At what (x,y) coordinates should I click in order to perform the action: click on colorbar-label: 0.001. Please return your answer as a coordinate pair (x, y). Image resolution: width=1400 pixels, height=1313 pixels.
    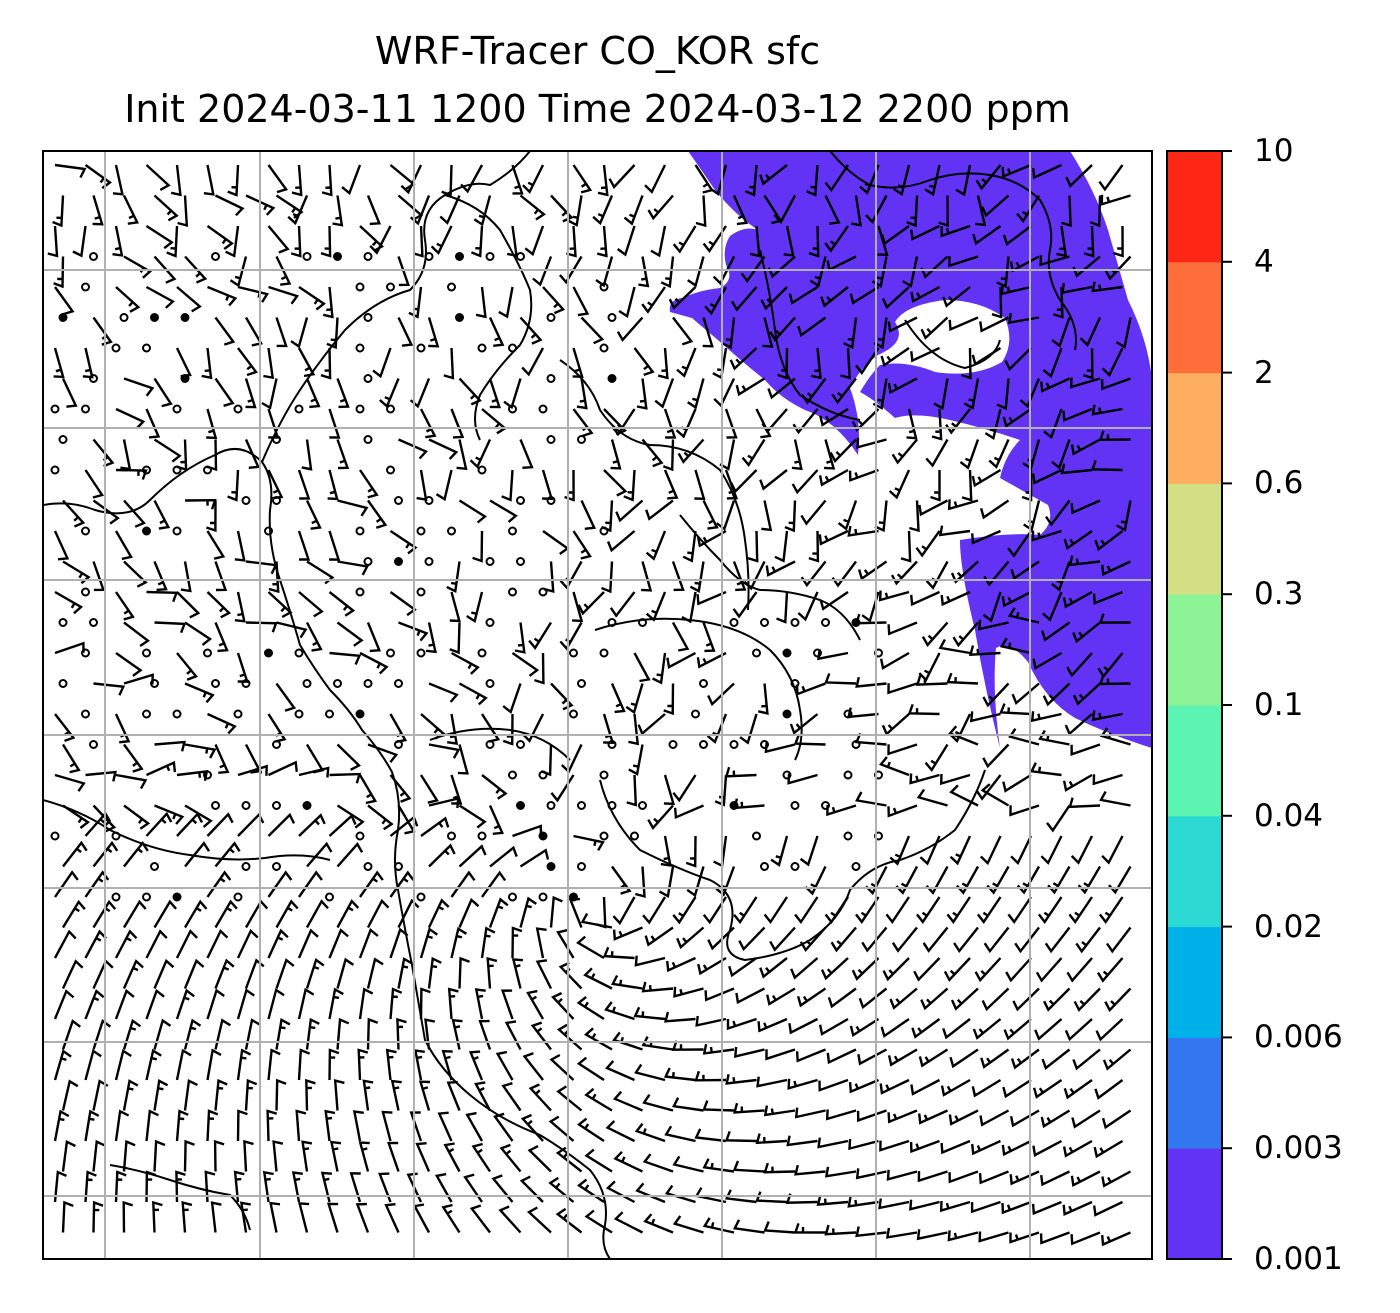
    Looking at the image, I should click on (1298, 1259).